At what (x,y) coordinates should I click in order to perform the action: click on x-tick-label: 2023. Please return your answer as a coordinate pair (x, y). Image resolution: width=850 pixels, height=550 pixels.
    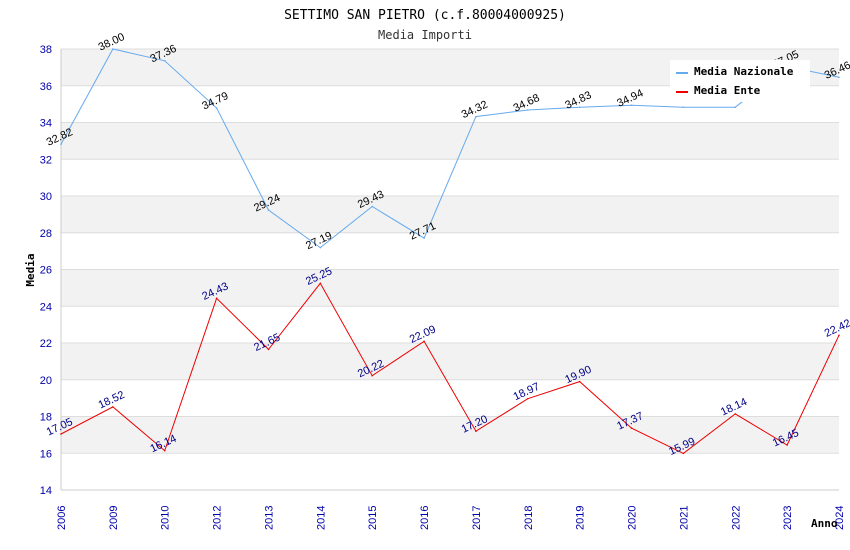
    Looking at the image, I should click on (788, 518).